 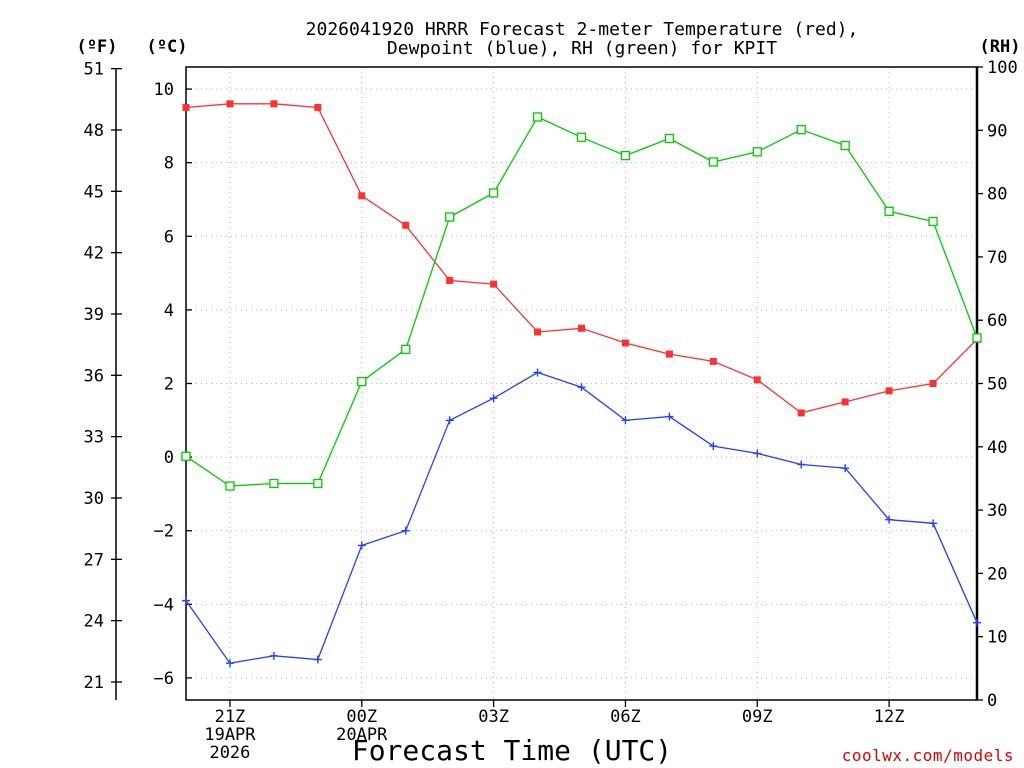 What do you see at coordinates (582, 48) in the screenshot?
I see `chart-title-line2: Dewpoint (blue), RH (green) for KPIT` at bounding box center [582, 48].